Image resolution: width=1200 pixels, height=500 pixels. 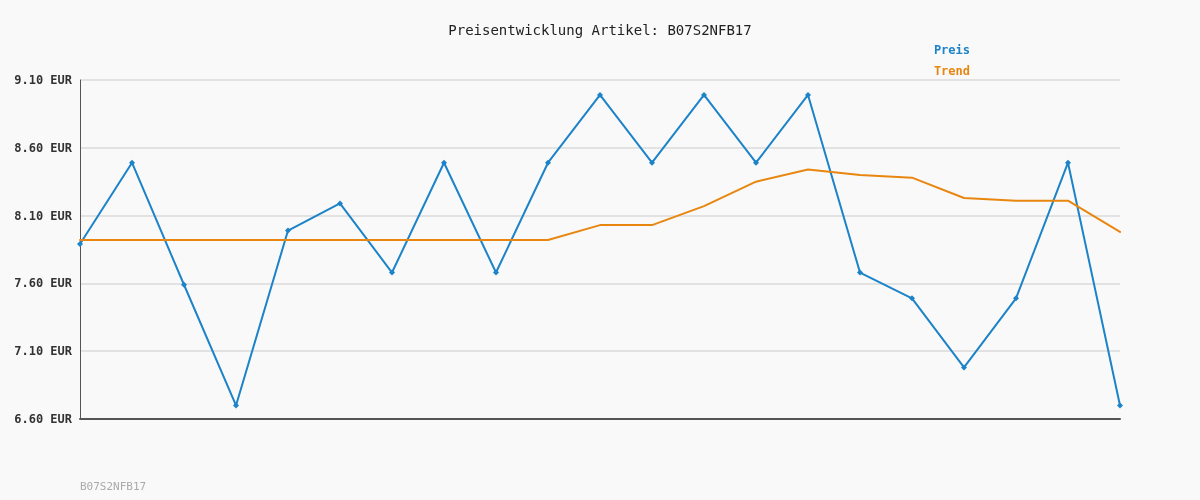 What do you see at coordinates (43, 283) in the screenshot?
I see `y-tick-label: 7.60 EUR` at bounding box center [43, 283].